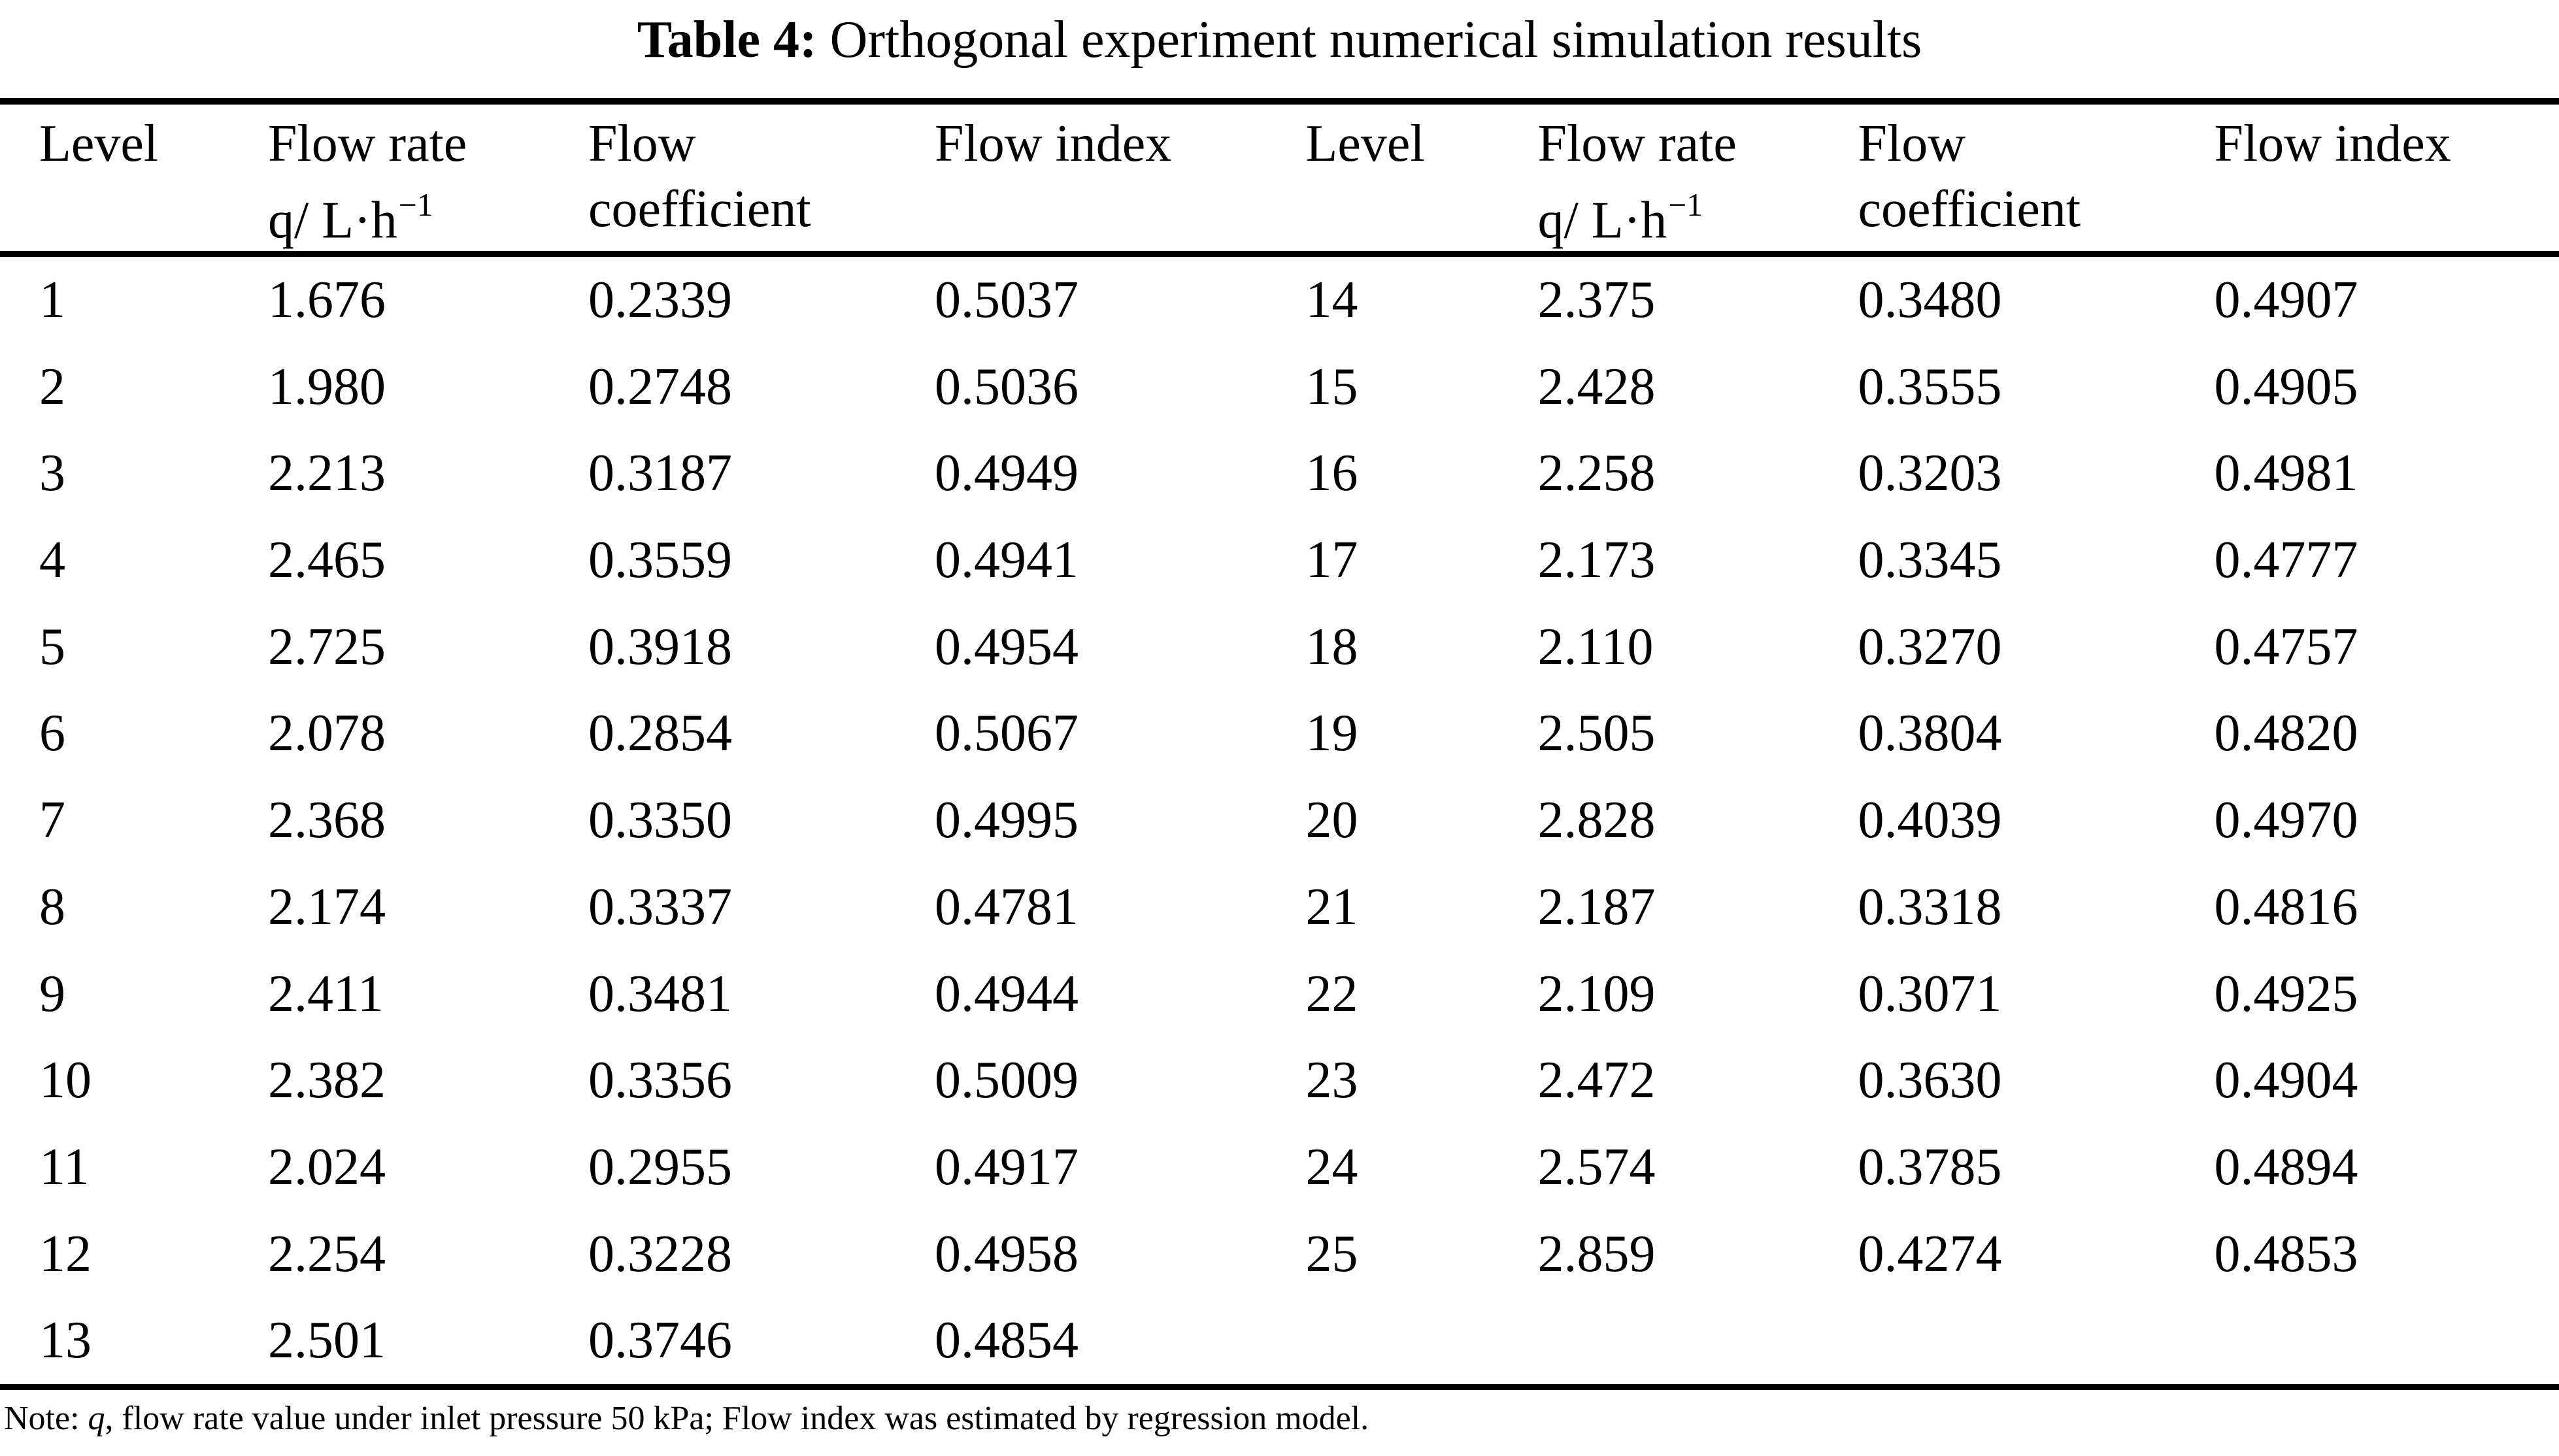 The image size is (2559, 1456). Describe the element at coordinates (2286, 473) in the screenshot. I see `cell-flow-index: 0.4981` at that location.